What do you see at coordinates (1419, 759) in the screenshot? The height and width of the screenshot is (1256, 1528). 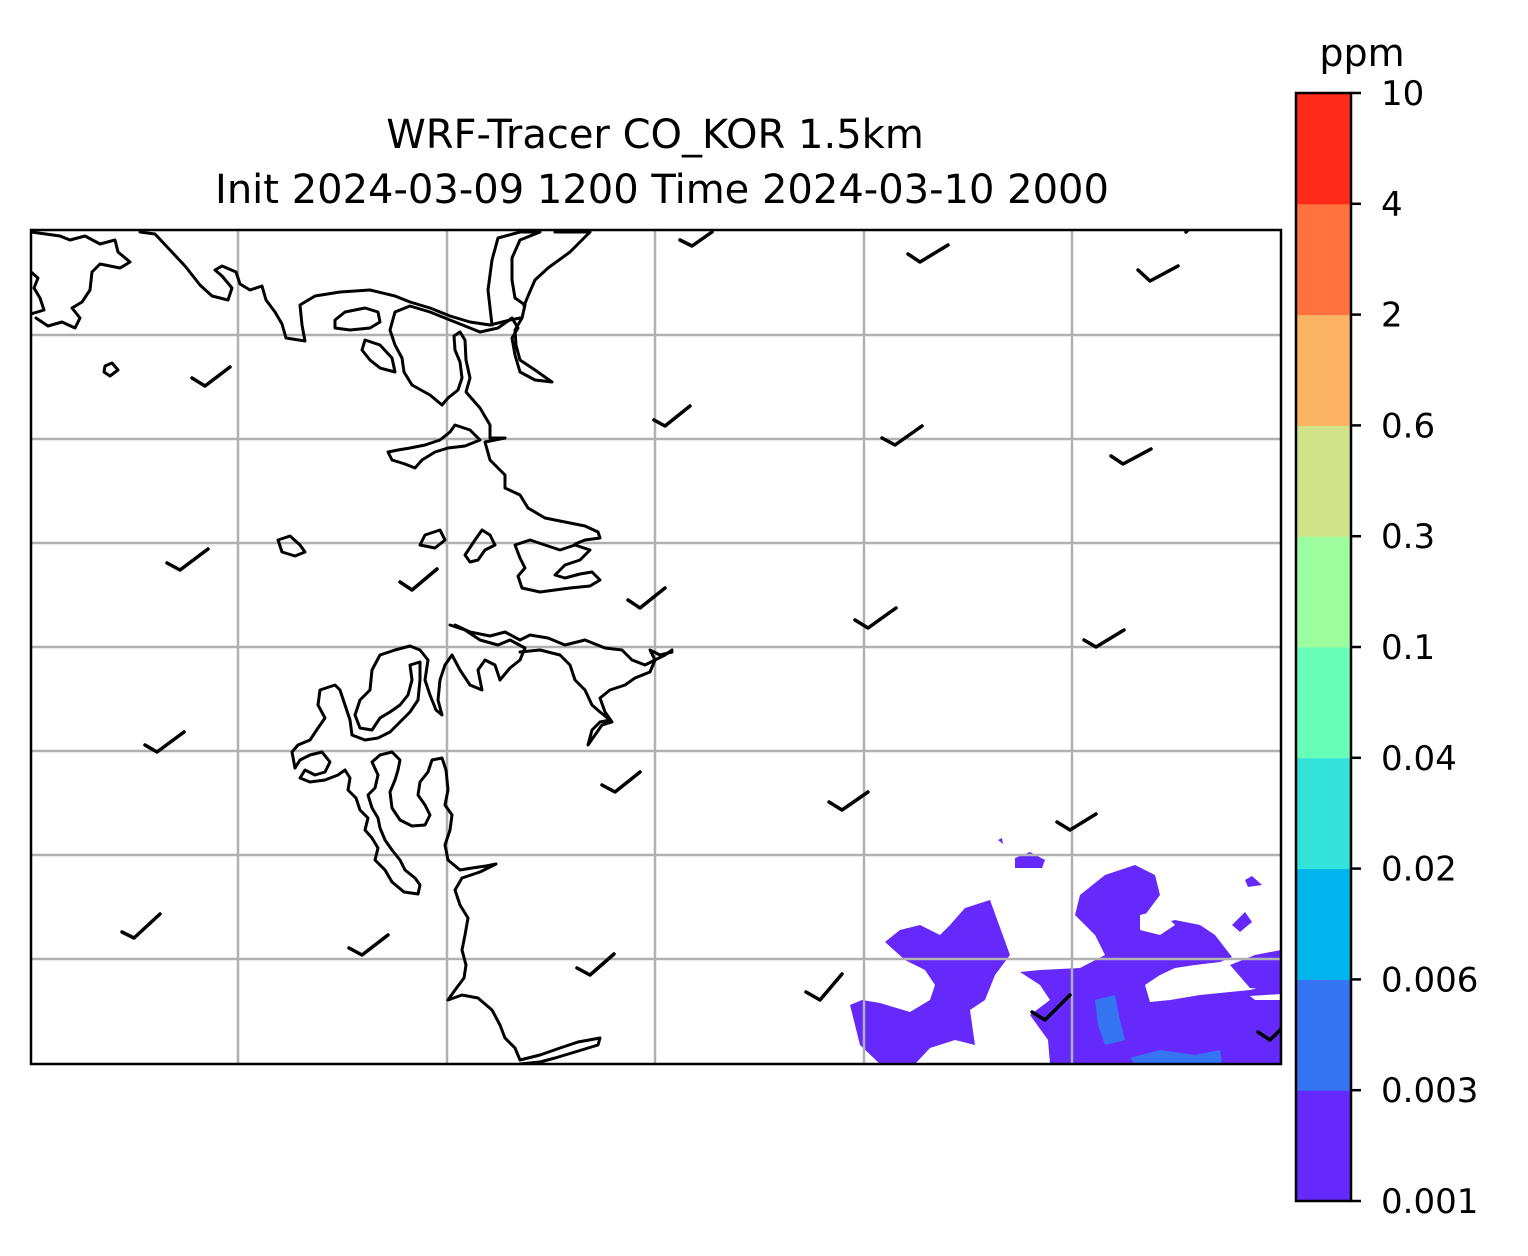 I see `colorbar-tick-label: 0.04` at bounding box center [1419, 759].